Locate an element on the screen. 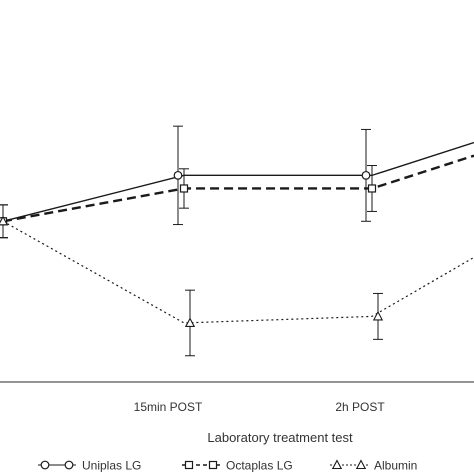 This screenshot has height=474, width=474. x-tick-label: 15min POST is located at coordinates (168, 407).